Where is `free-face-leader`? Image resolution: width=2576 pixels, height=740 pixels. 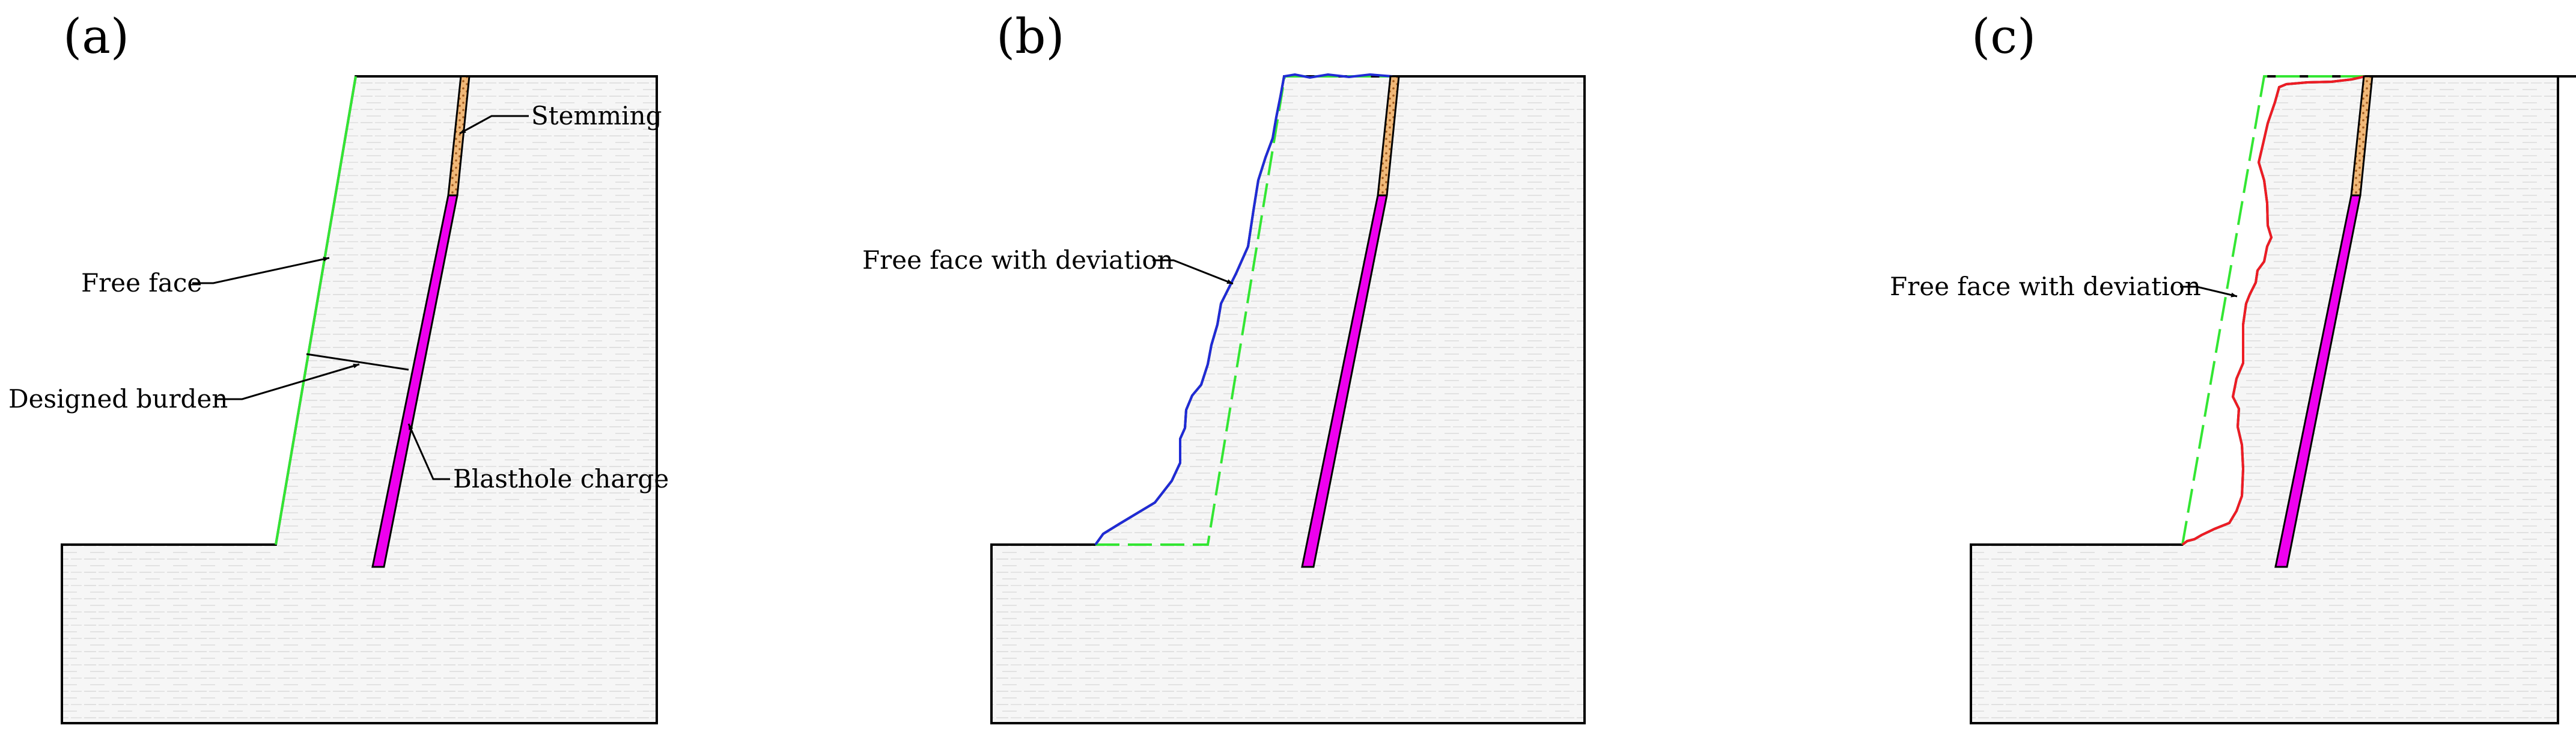 free-face-leader is located at coordinates (261, 270).